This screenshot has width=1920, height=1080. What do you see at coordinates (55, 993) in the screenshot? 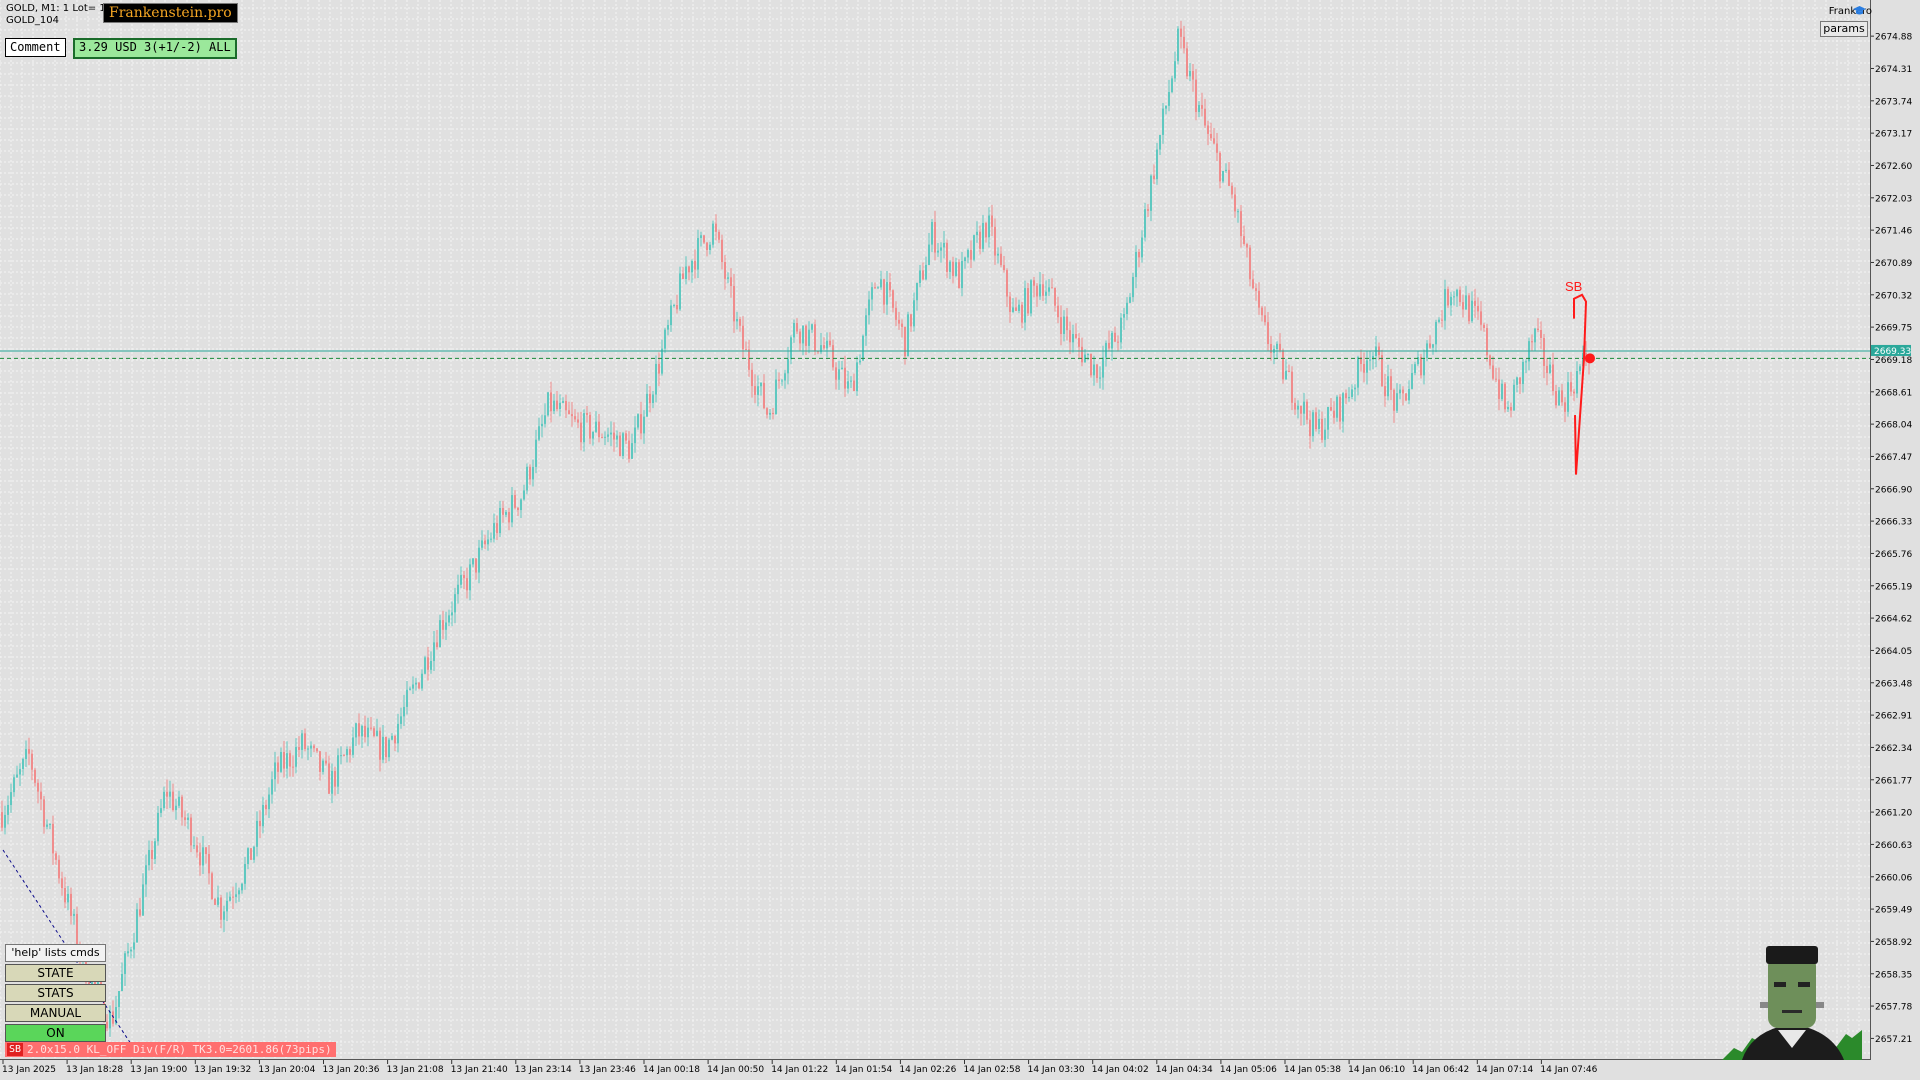
I see `stats-button: STATS` at bounding box center [55, 993].